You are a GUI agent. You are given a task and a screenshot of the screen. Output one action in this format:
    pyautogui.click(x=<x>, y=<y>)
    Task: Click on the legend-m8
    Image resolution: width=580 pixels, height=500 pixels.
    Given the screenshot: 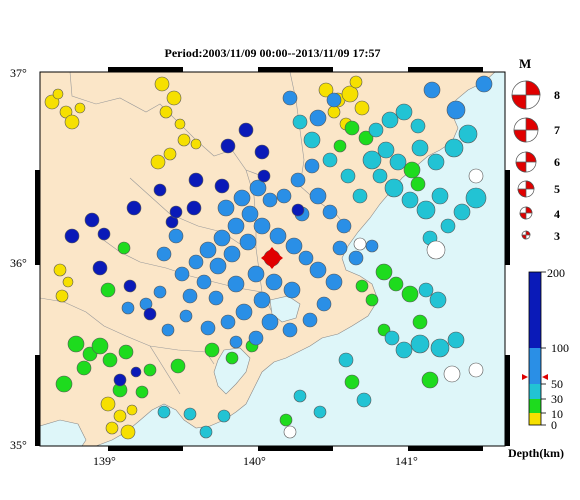 What is the action you would take?
    pyautogui.click(x=526, y=95)
    